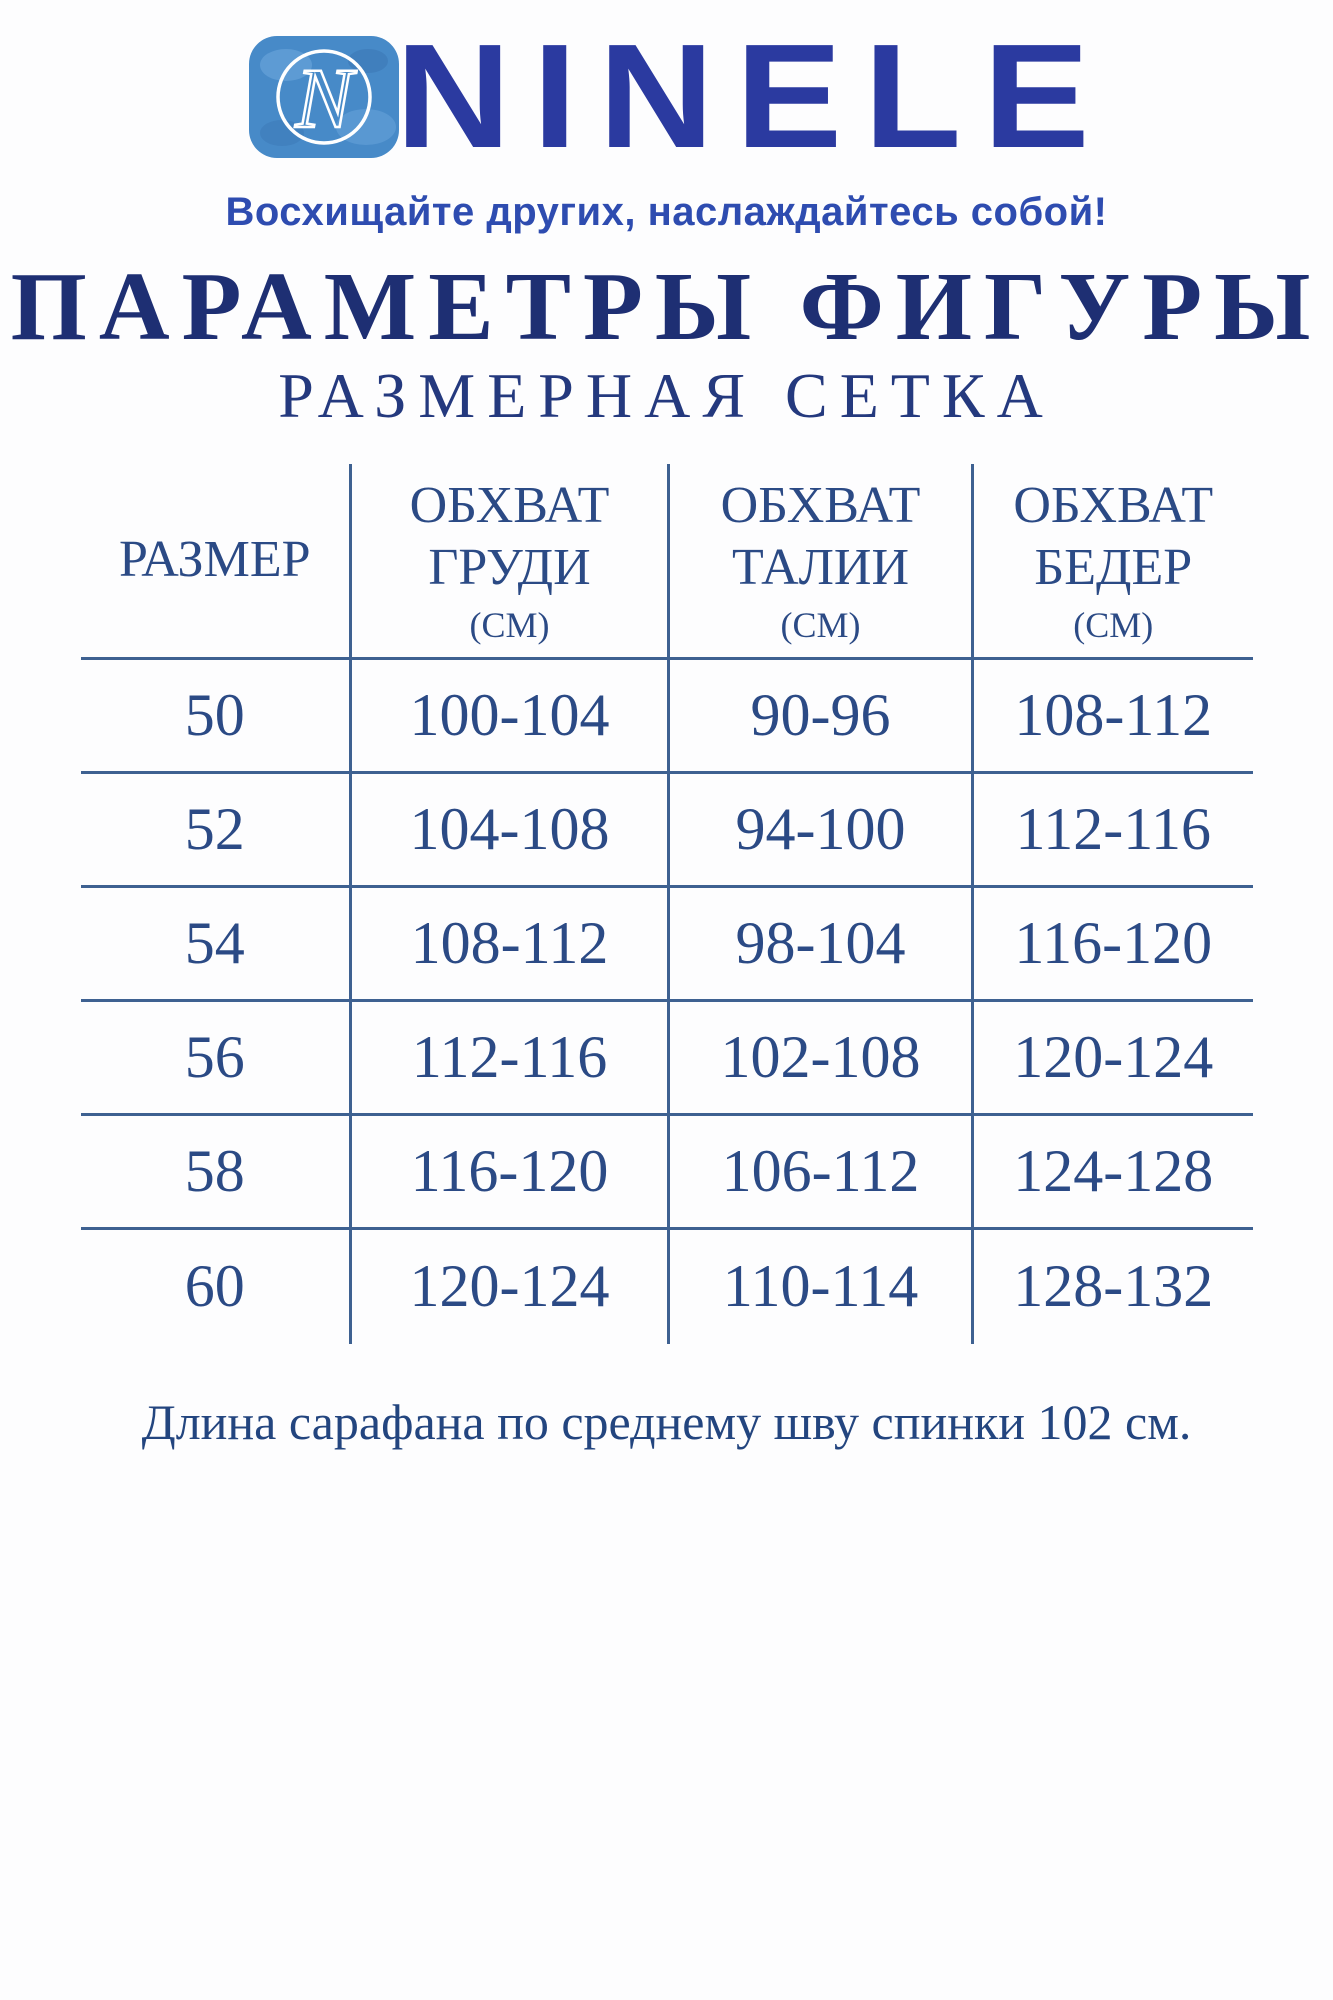 This screenshot has width=1333, height=2000. What do you see at coordinates (1112, 1056) in the screenshot?
I see `hips-cell: 120-124` at bounding box center [1112, 1056].